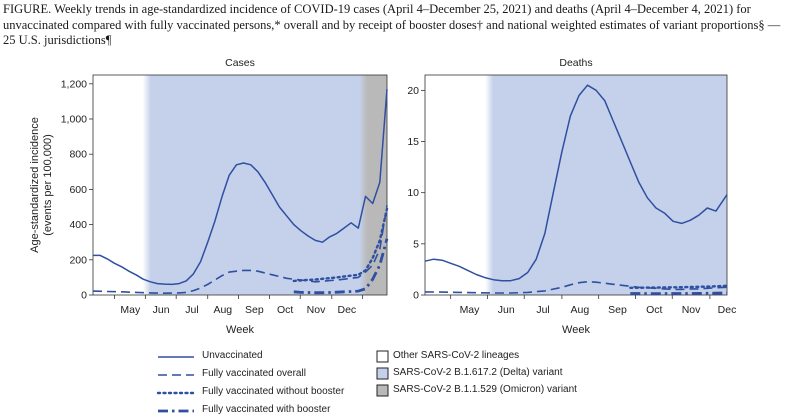 The width and height of the screenshot is (800, 419). I want to click on legend-variant-swatches, so click(382, 373).